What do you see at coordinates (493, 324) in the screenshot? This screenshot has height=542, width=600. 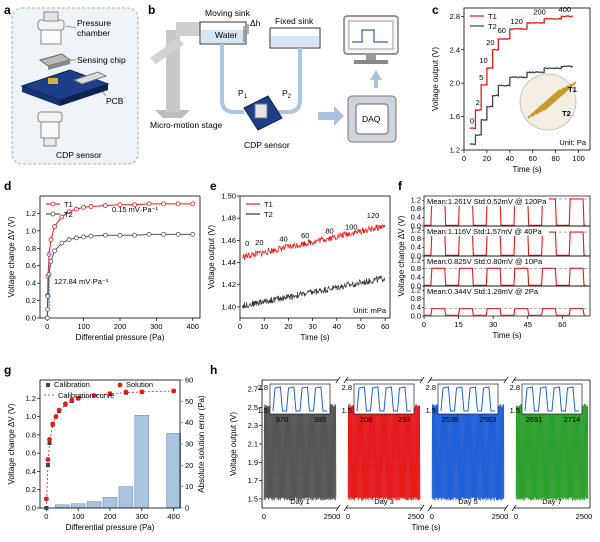 I see `panel-f-xtick-label: 30` at bounding box center [493, 324].